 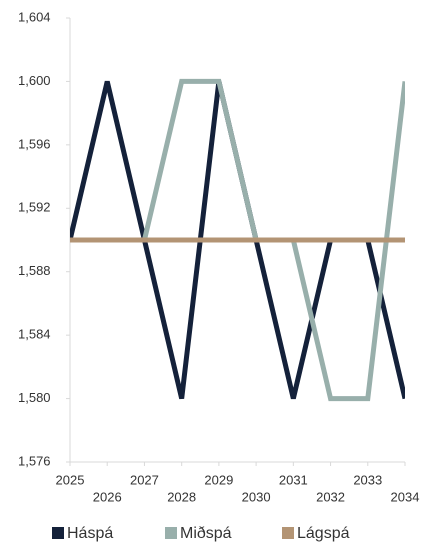 What do you see at coordinates (144, 479) in the screenshot?
I see `x-tick-label: 2027` at bounding box center [144, 479].